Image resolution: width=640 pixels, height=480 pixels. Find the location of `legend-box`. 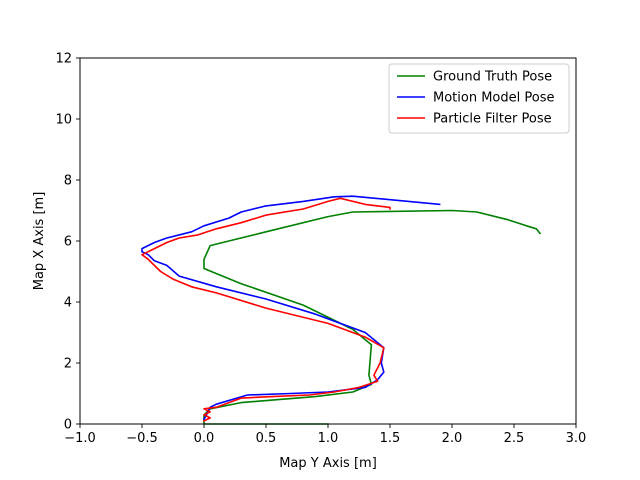

legend-box is located at coordinates (479, 98).